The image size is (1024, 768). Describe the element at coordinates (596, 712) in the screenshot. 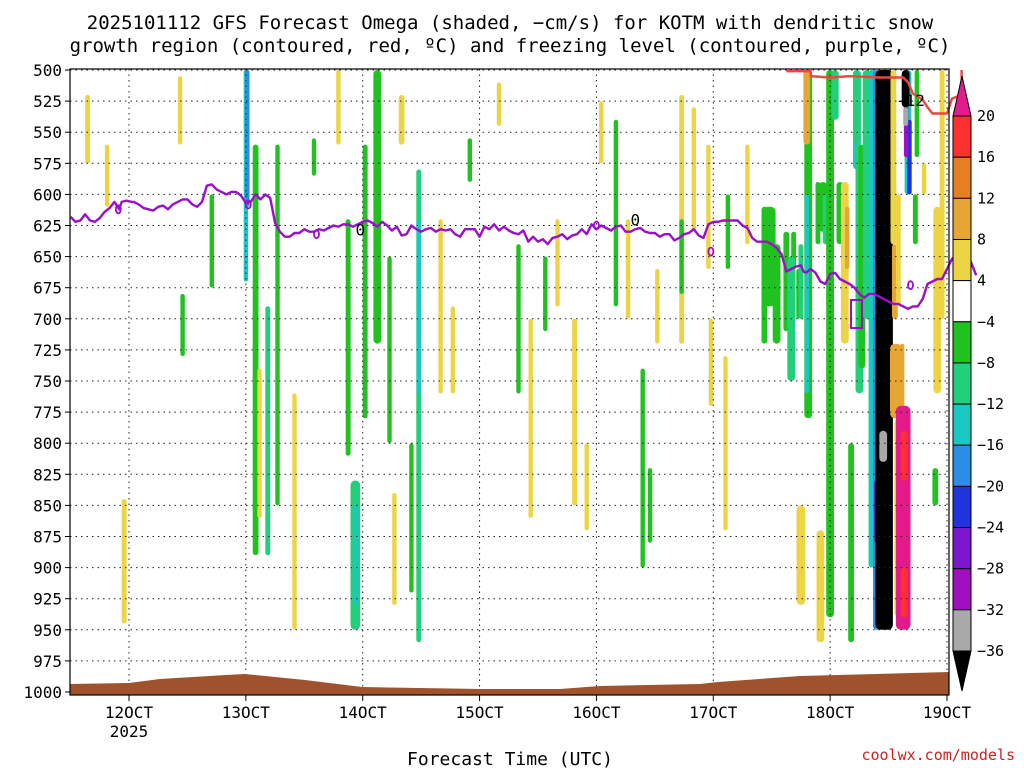

I see `x-tick-label-16OCT: 16OCT` at that location.